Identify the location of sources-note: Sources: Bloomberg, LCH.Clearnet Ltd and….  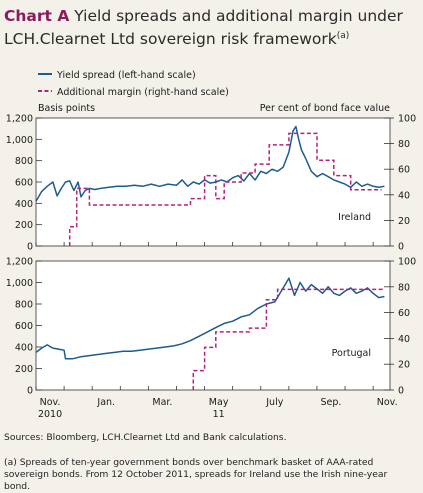
(145, 437).